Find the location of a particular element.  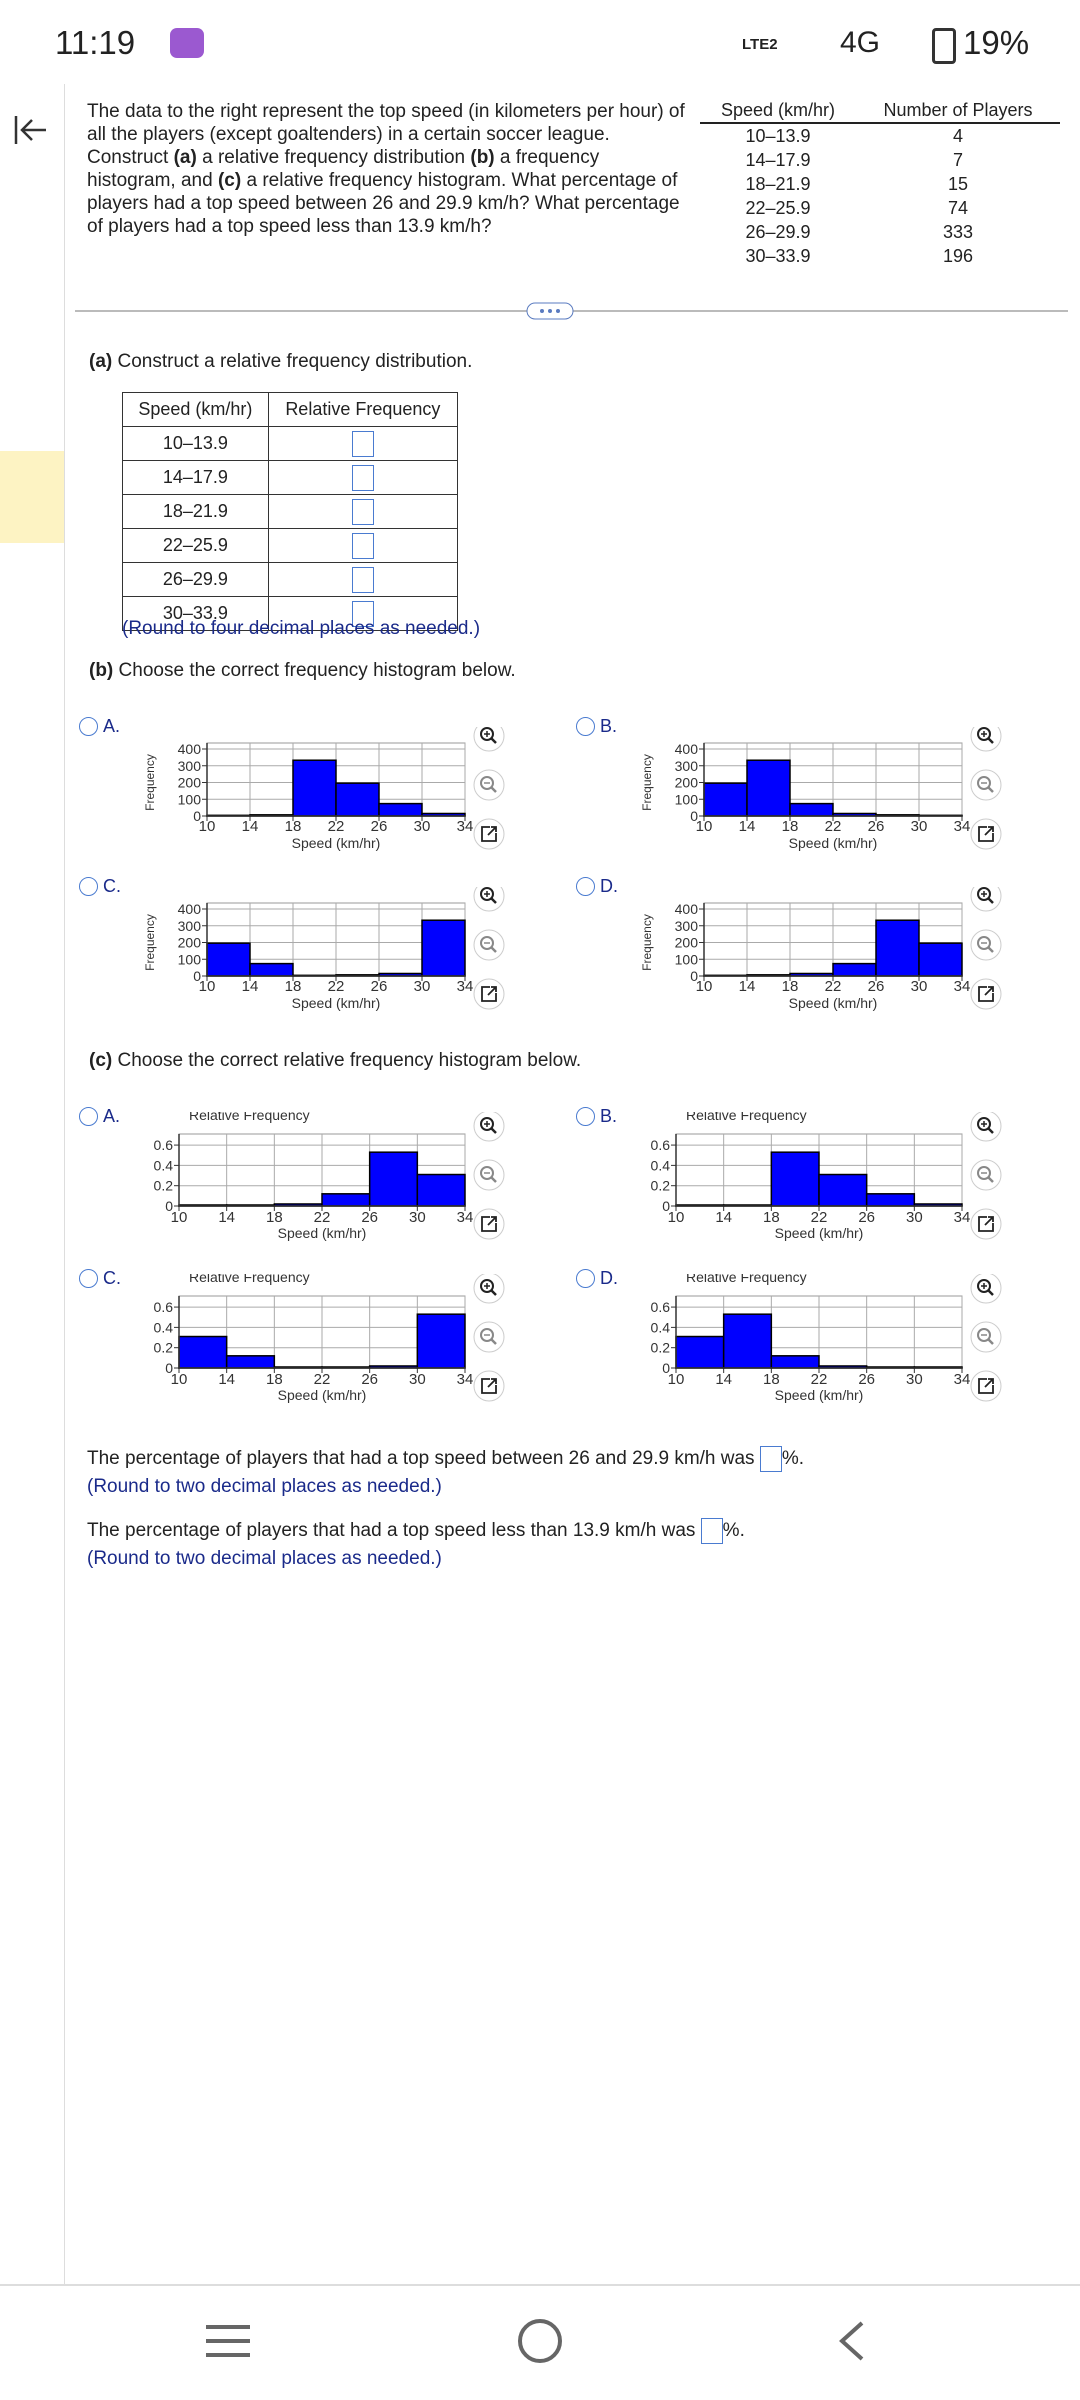

row: 30–33.9 196 is located at coordinates (880, 256).